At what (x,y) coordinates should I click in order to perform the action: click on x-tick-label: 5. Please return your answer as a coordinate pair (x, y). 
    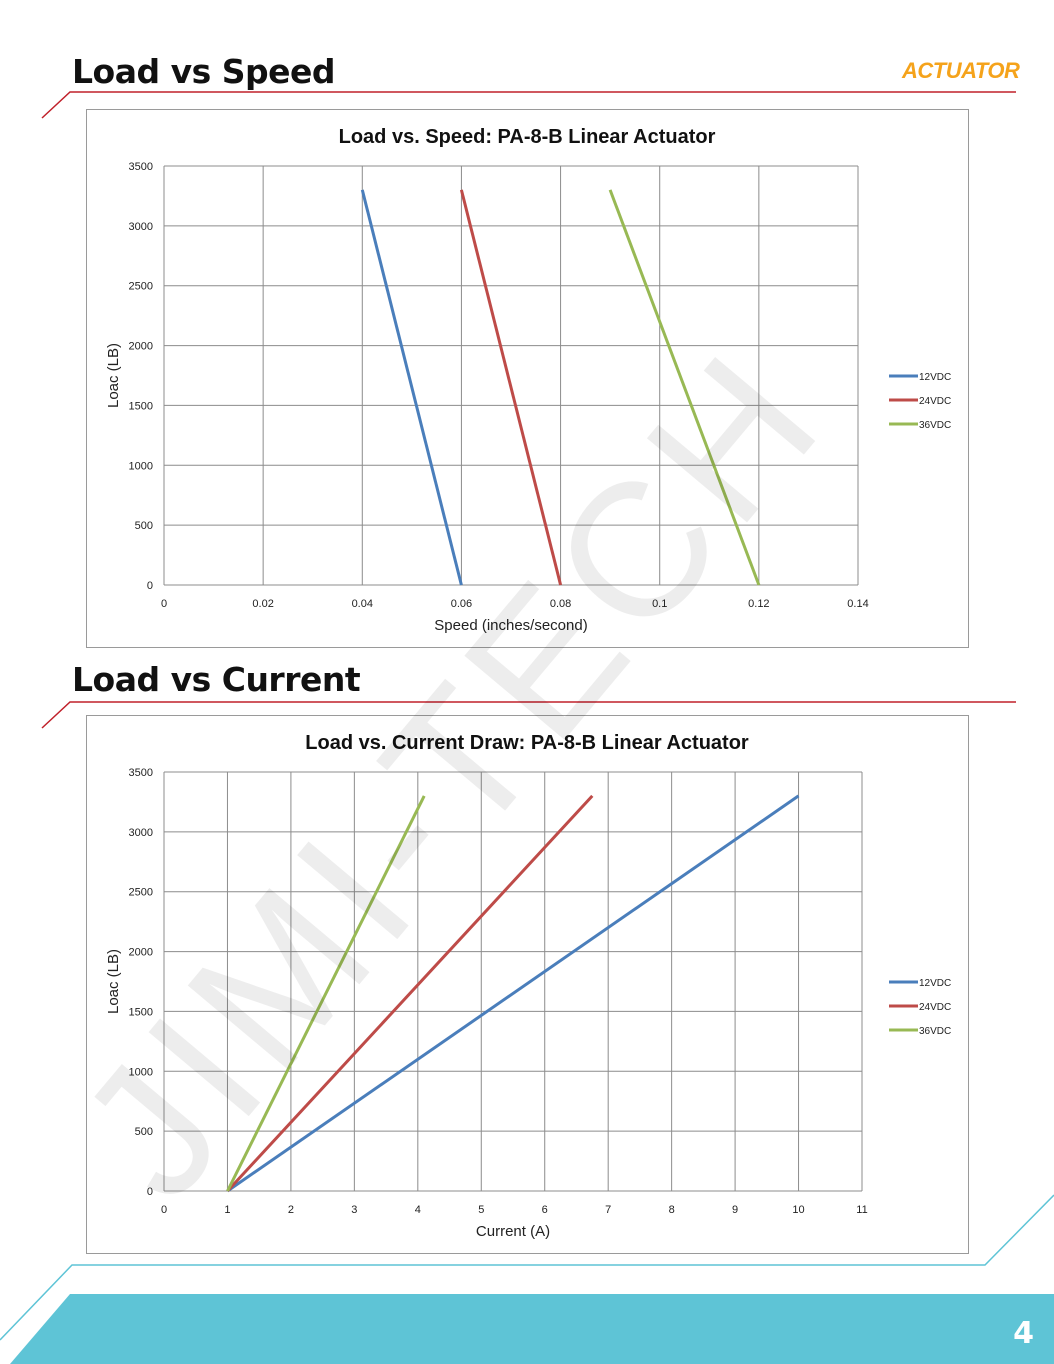
    Looking at the image, I should click on (481, 1210).